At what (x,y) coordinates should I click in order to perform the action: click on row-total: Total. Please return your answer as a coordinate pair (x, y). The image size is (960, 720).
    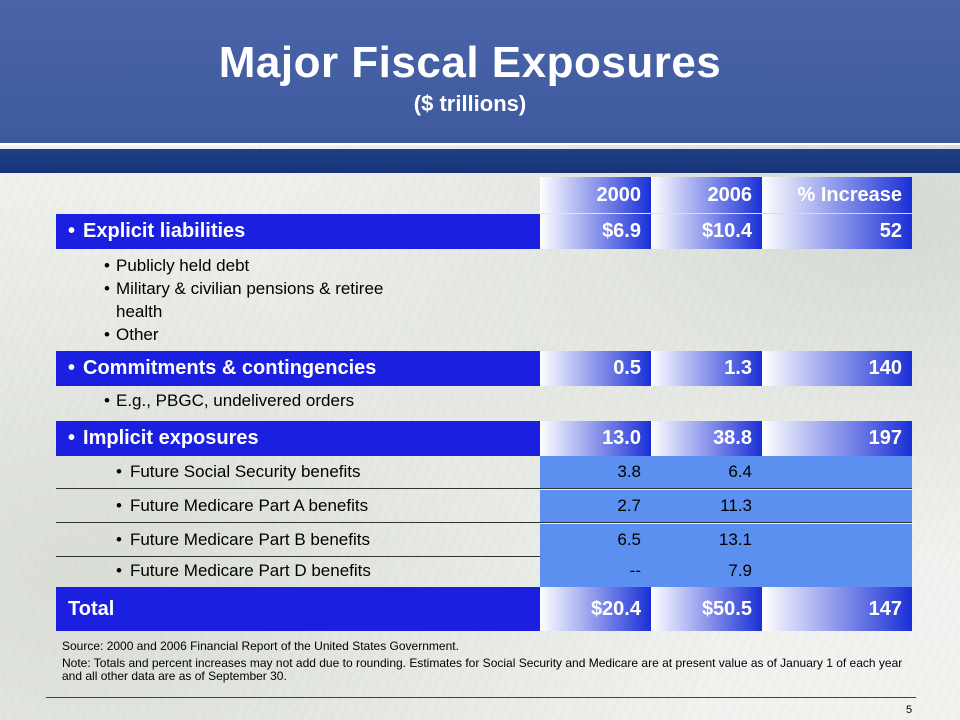
    Looking at the image, I should click on (298, 609).